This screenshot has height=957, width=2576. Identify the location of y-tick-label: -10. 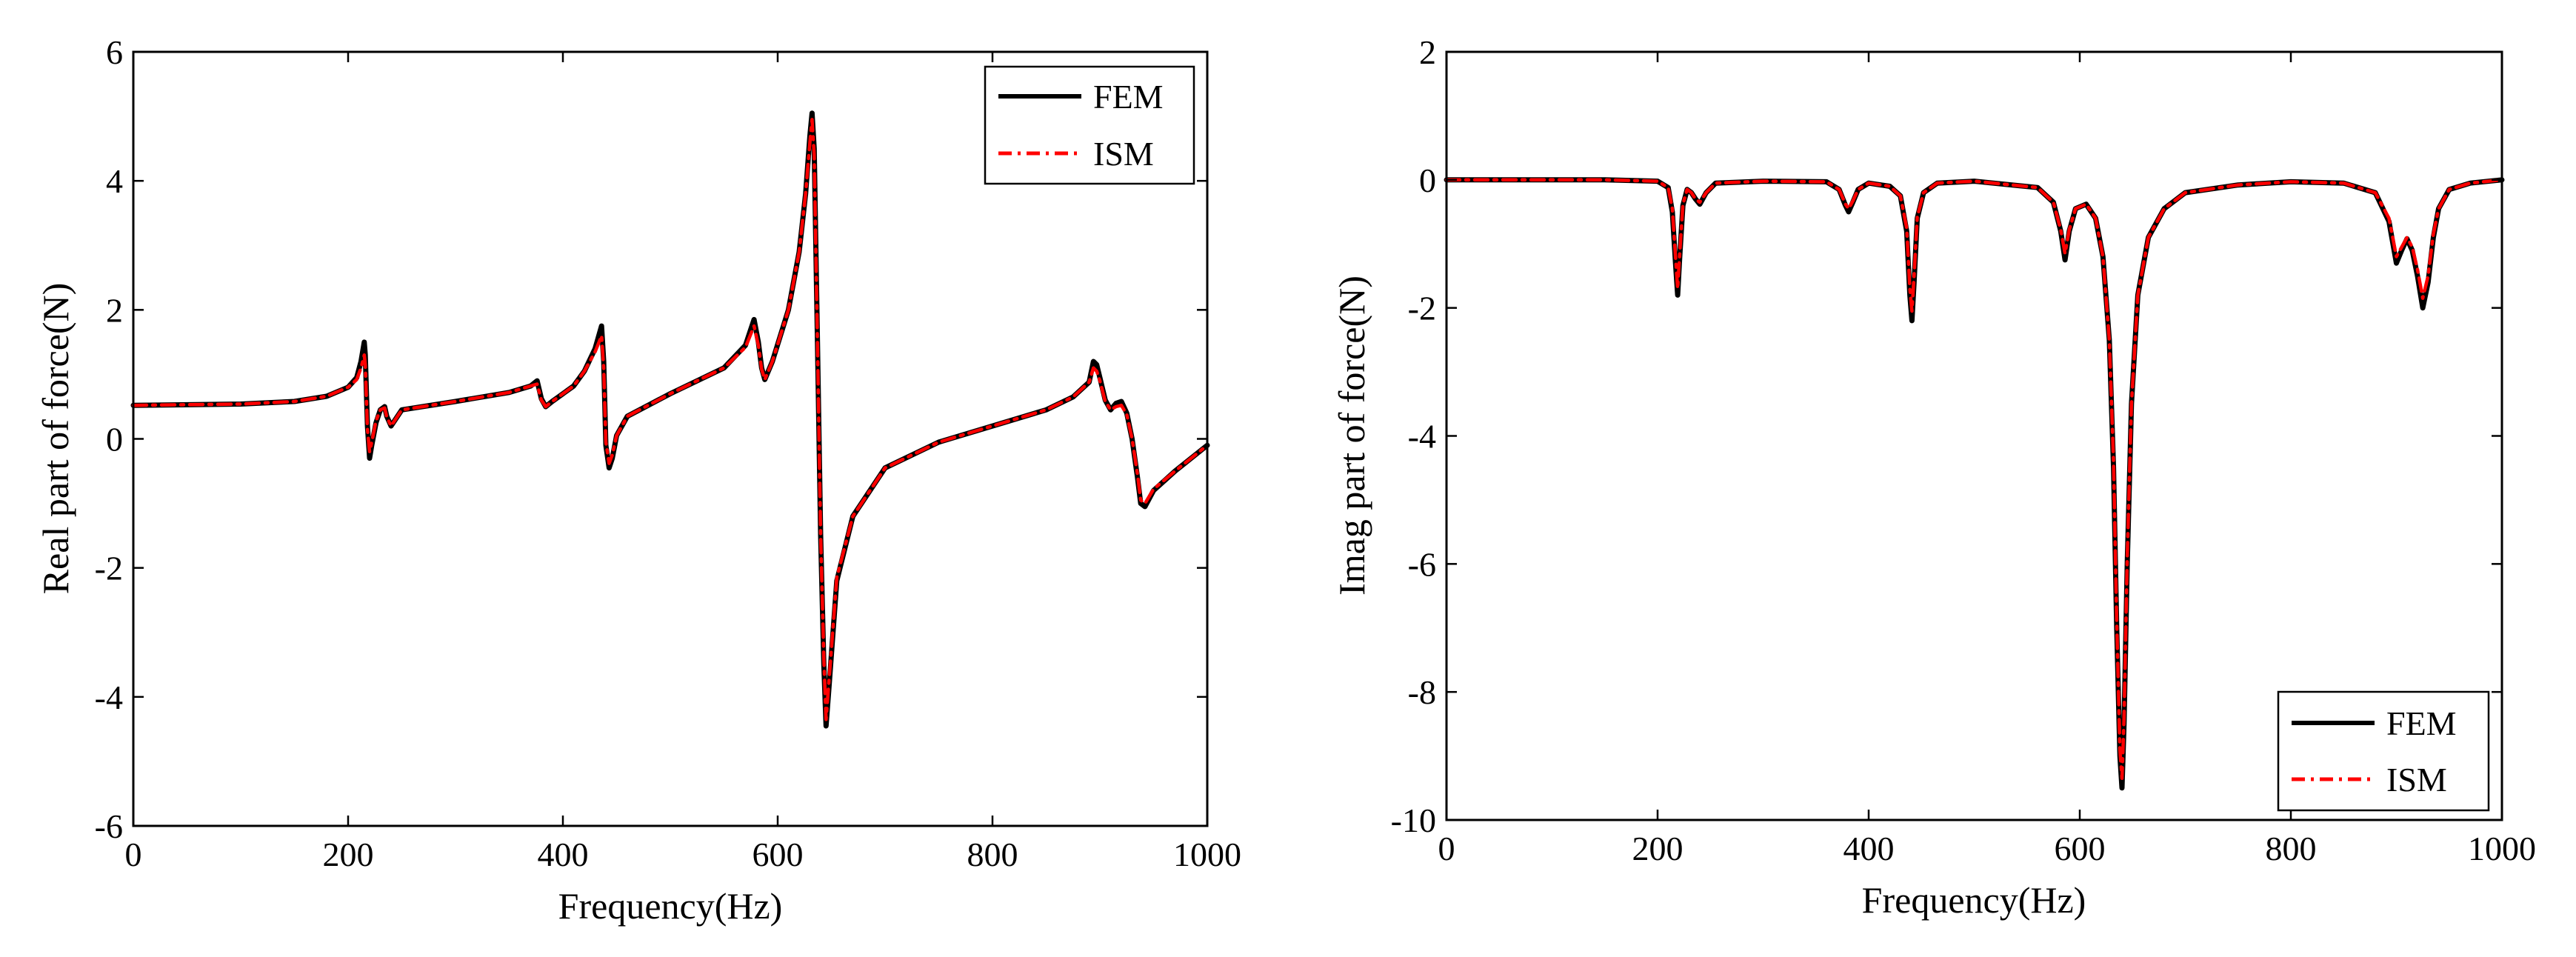
(1413, 820).